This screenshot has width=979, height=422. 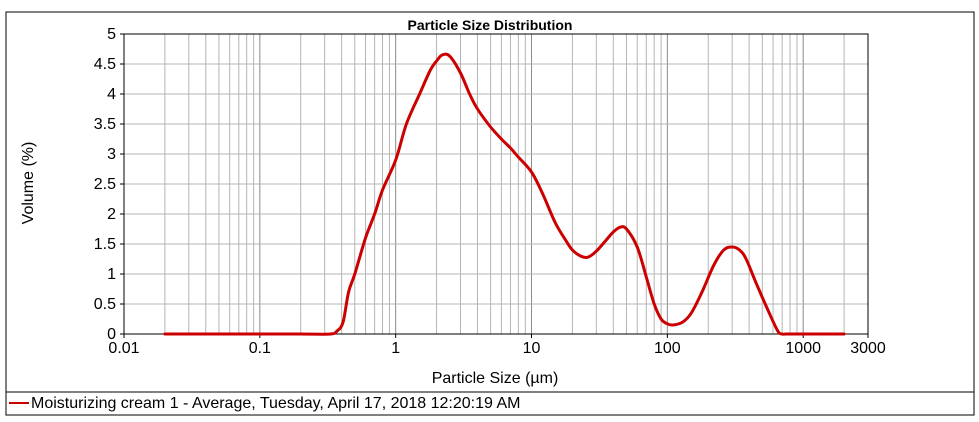 I want to click on y-tick-label: 4, so click(x=111, y=94).